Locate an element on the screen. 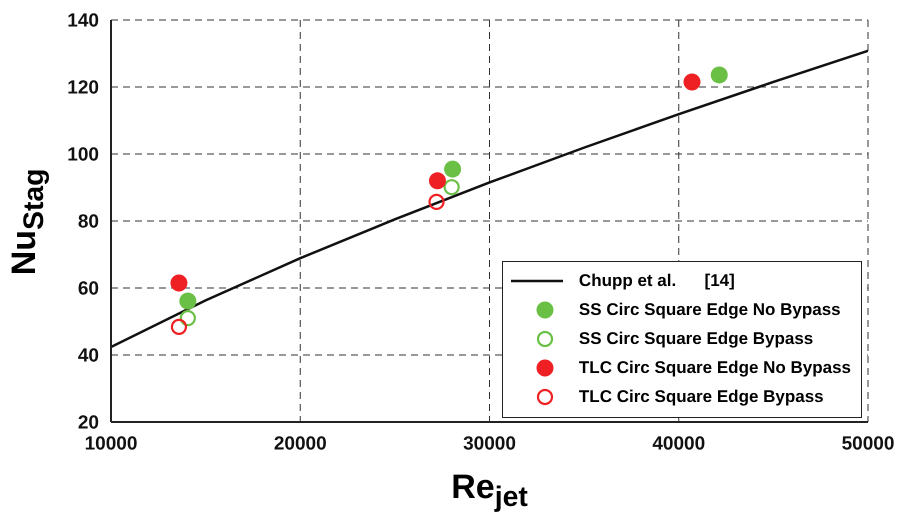 Image resolution: width=907 pixels, height=531 pixels. y-tick-label: 100 is located at coordinates (83, 155).